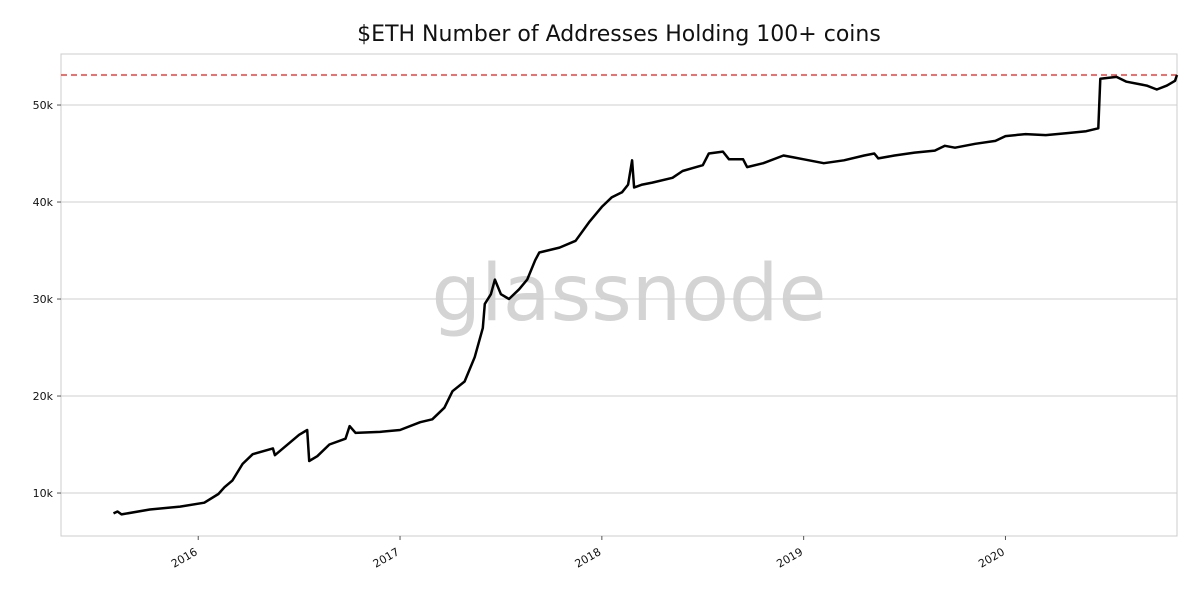 Image resolution: width=1200 pixels, height=604 pixels. What do you see at coordinates (629, 294) in the screenshot?
I see `watermark: glassnode` at bounding box center [629, 294].